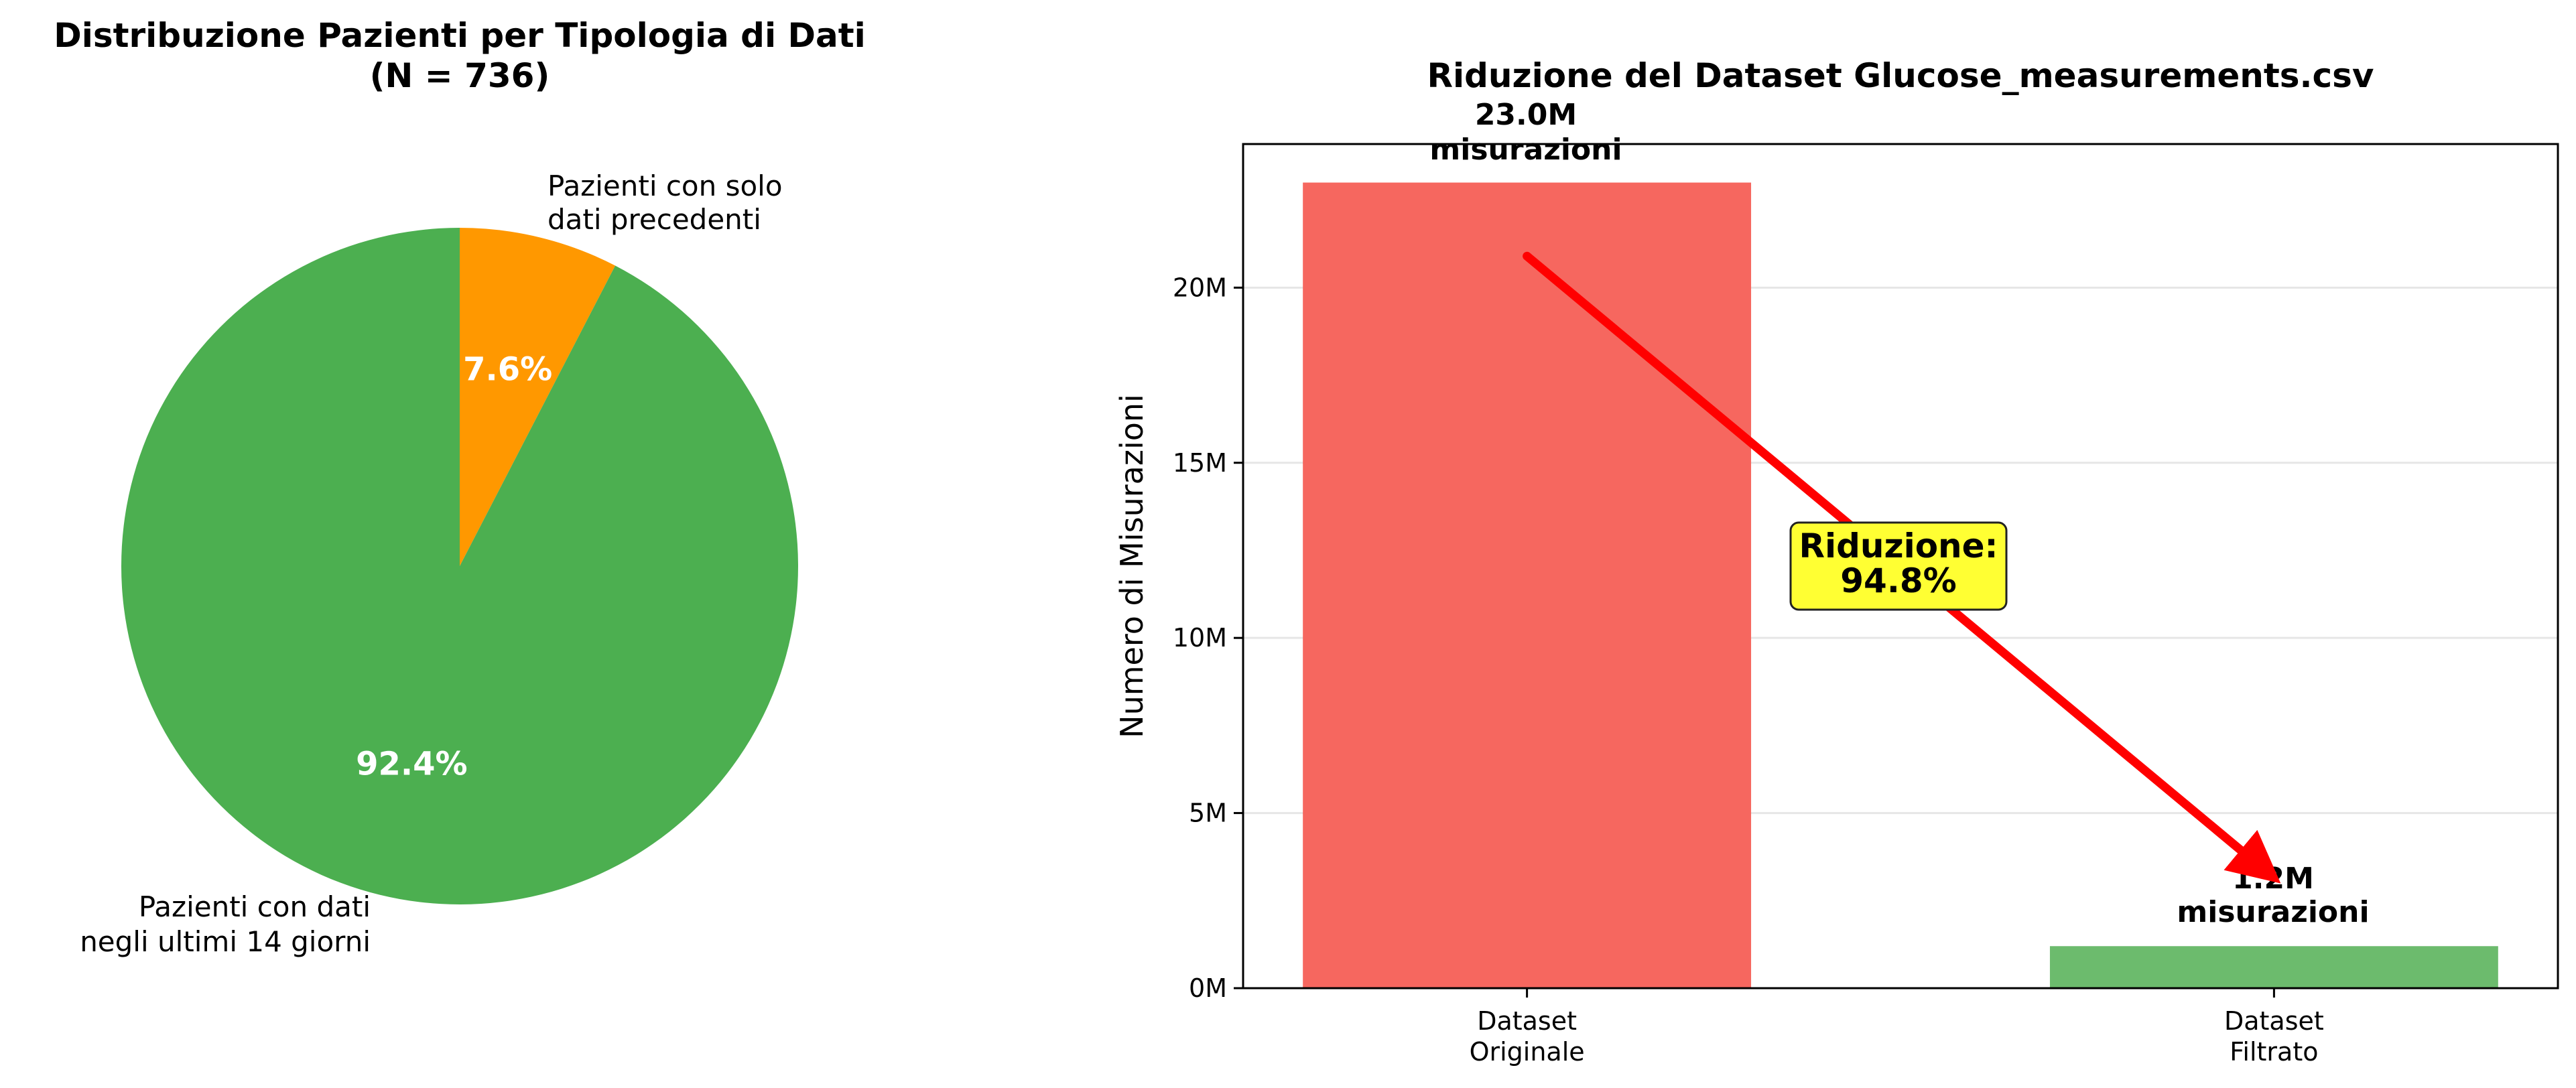  What do you see at coordinates (1527, 585) in the screenshot?
I see `bar-dataset-original` at bounding box center [1527, 585].